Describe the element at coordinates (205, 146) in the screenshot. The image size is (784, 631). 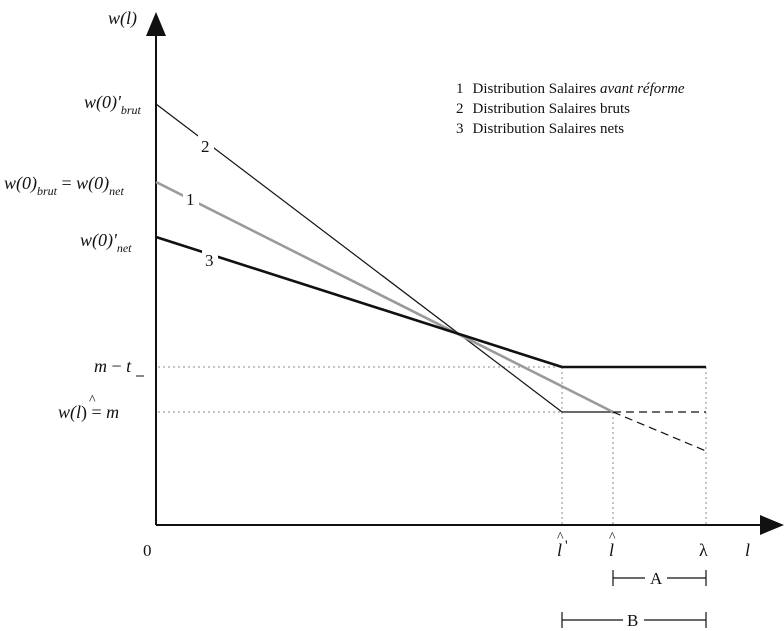
I see `line-2-label: 2` at that location.